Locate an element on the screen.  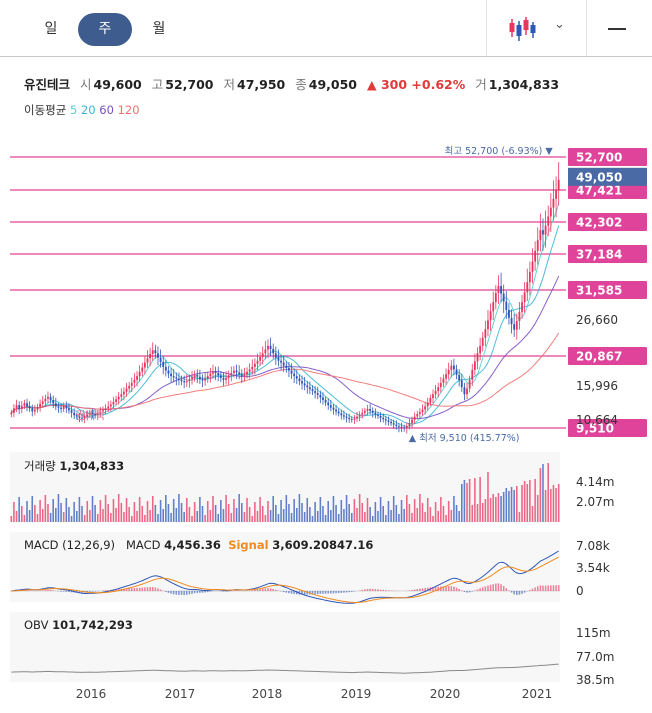
chevron-down-icon: ⌄ is located at coordinates (559, 24).